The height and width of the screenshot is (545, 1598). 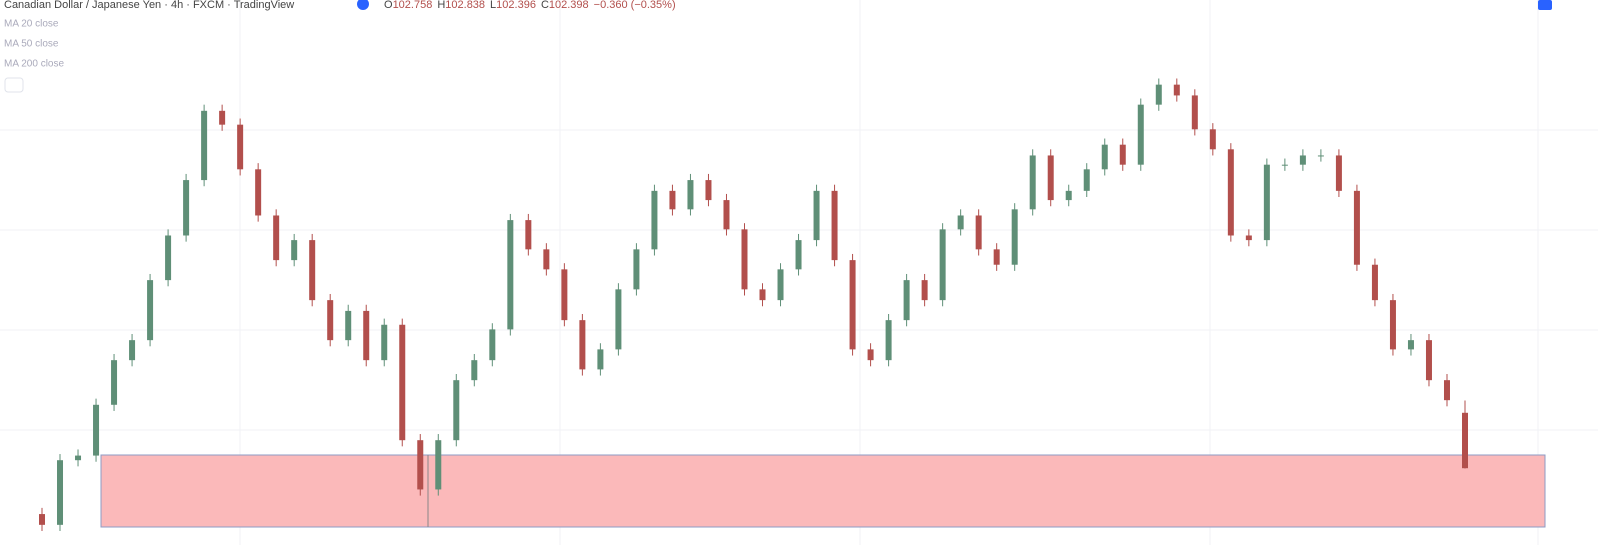 I want to click on ohlc-letter: H, so click(x=441, y=5).